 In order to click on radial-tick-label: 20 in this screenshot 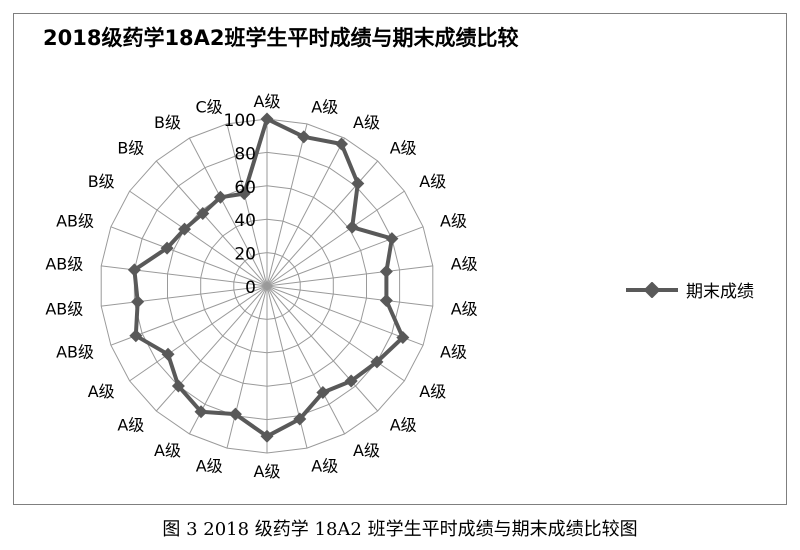, I will do `click(245, 255)`.